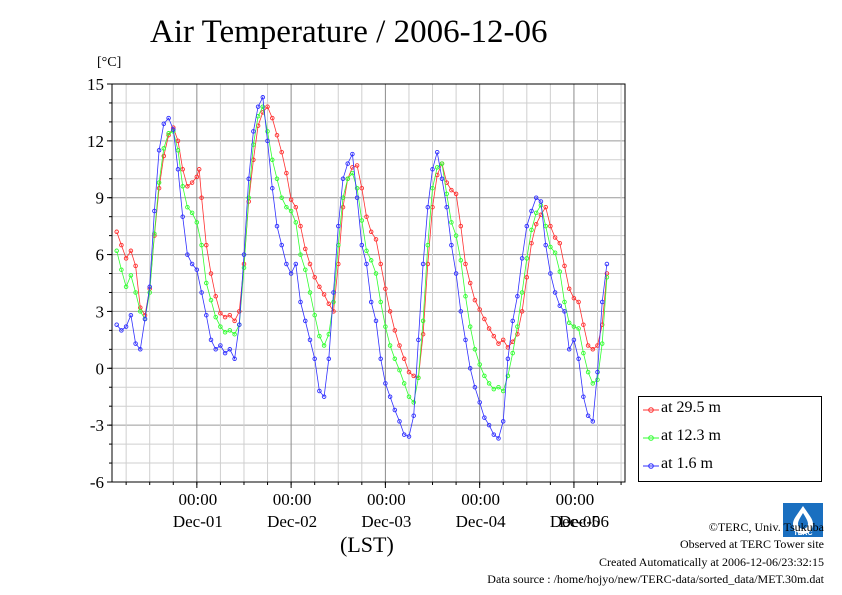 This screenshot has height=595, width=842. I want to click on y-tick-label: 3, so click(100, 311).